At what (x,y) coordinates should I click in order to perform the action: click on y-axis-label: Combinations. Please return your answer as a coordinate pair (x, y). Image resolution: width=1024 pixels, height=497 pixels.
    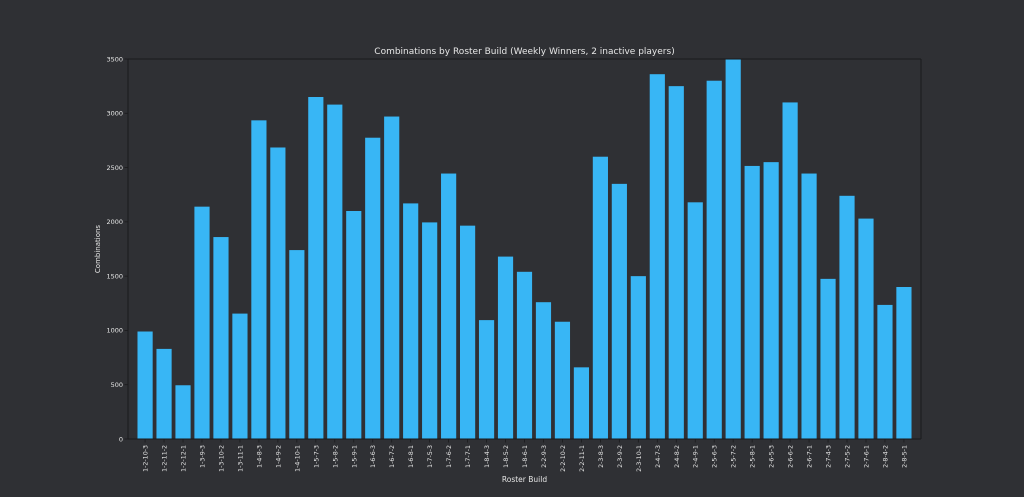
    Looking at the image, I should click on (98, 249).